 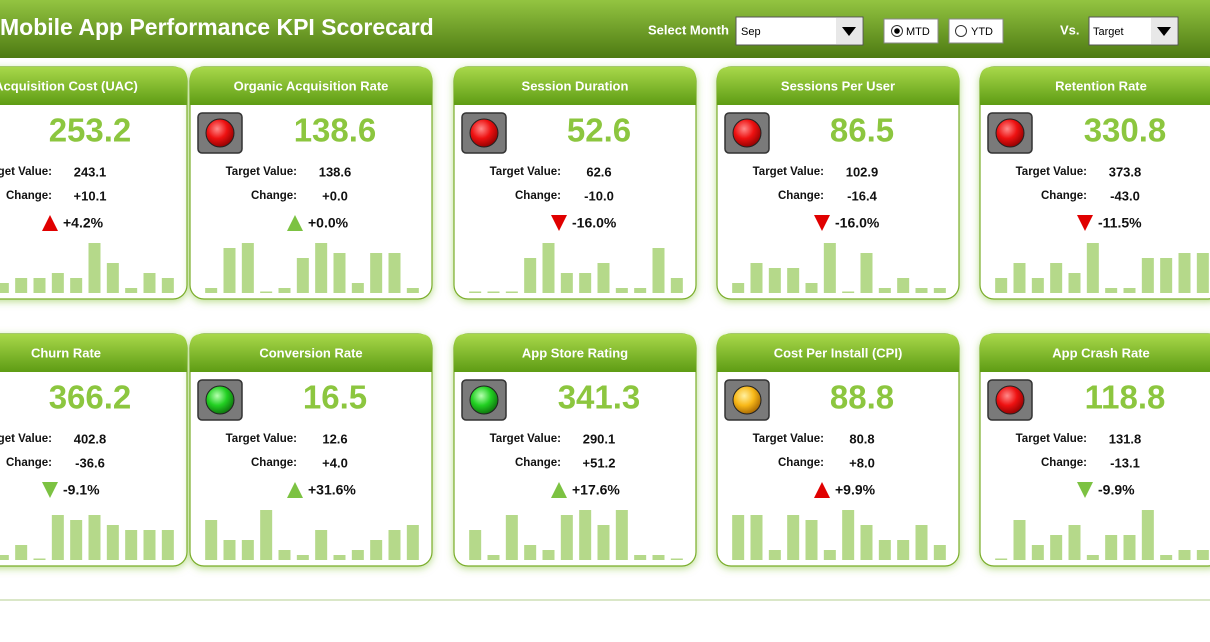 I want to click on ytd-radio: YTD, so click(x=976, y=31).